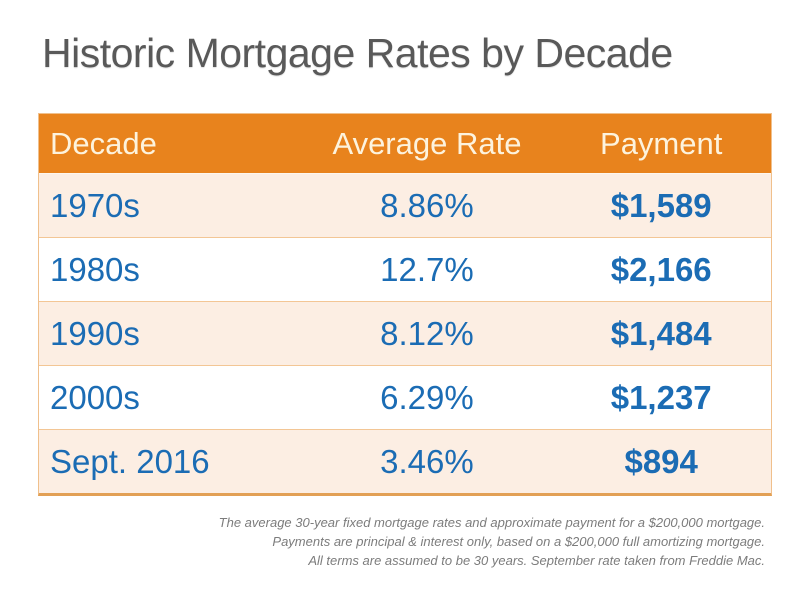 Image resolution: width=800 pixels, height=600 pixels. Describe the element at coordinates (95, 269) in the screenshot. I see `decade-value: 1980s` at that location.